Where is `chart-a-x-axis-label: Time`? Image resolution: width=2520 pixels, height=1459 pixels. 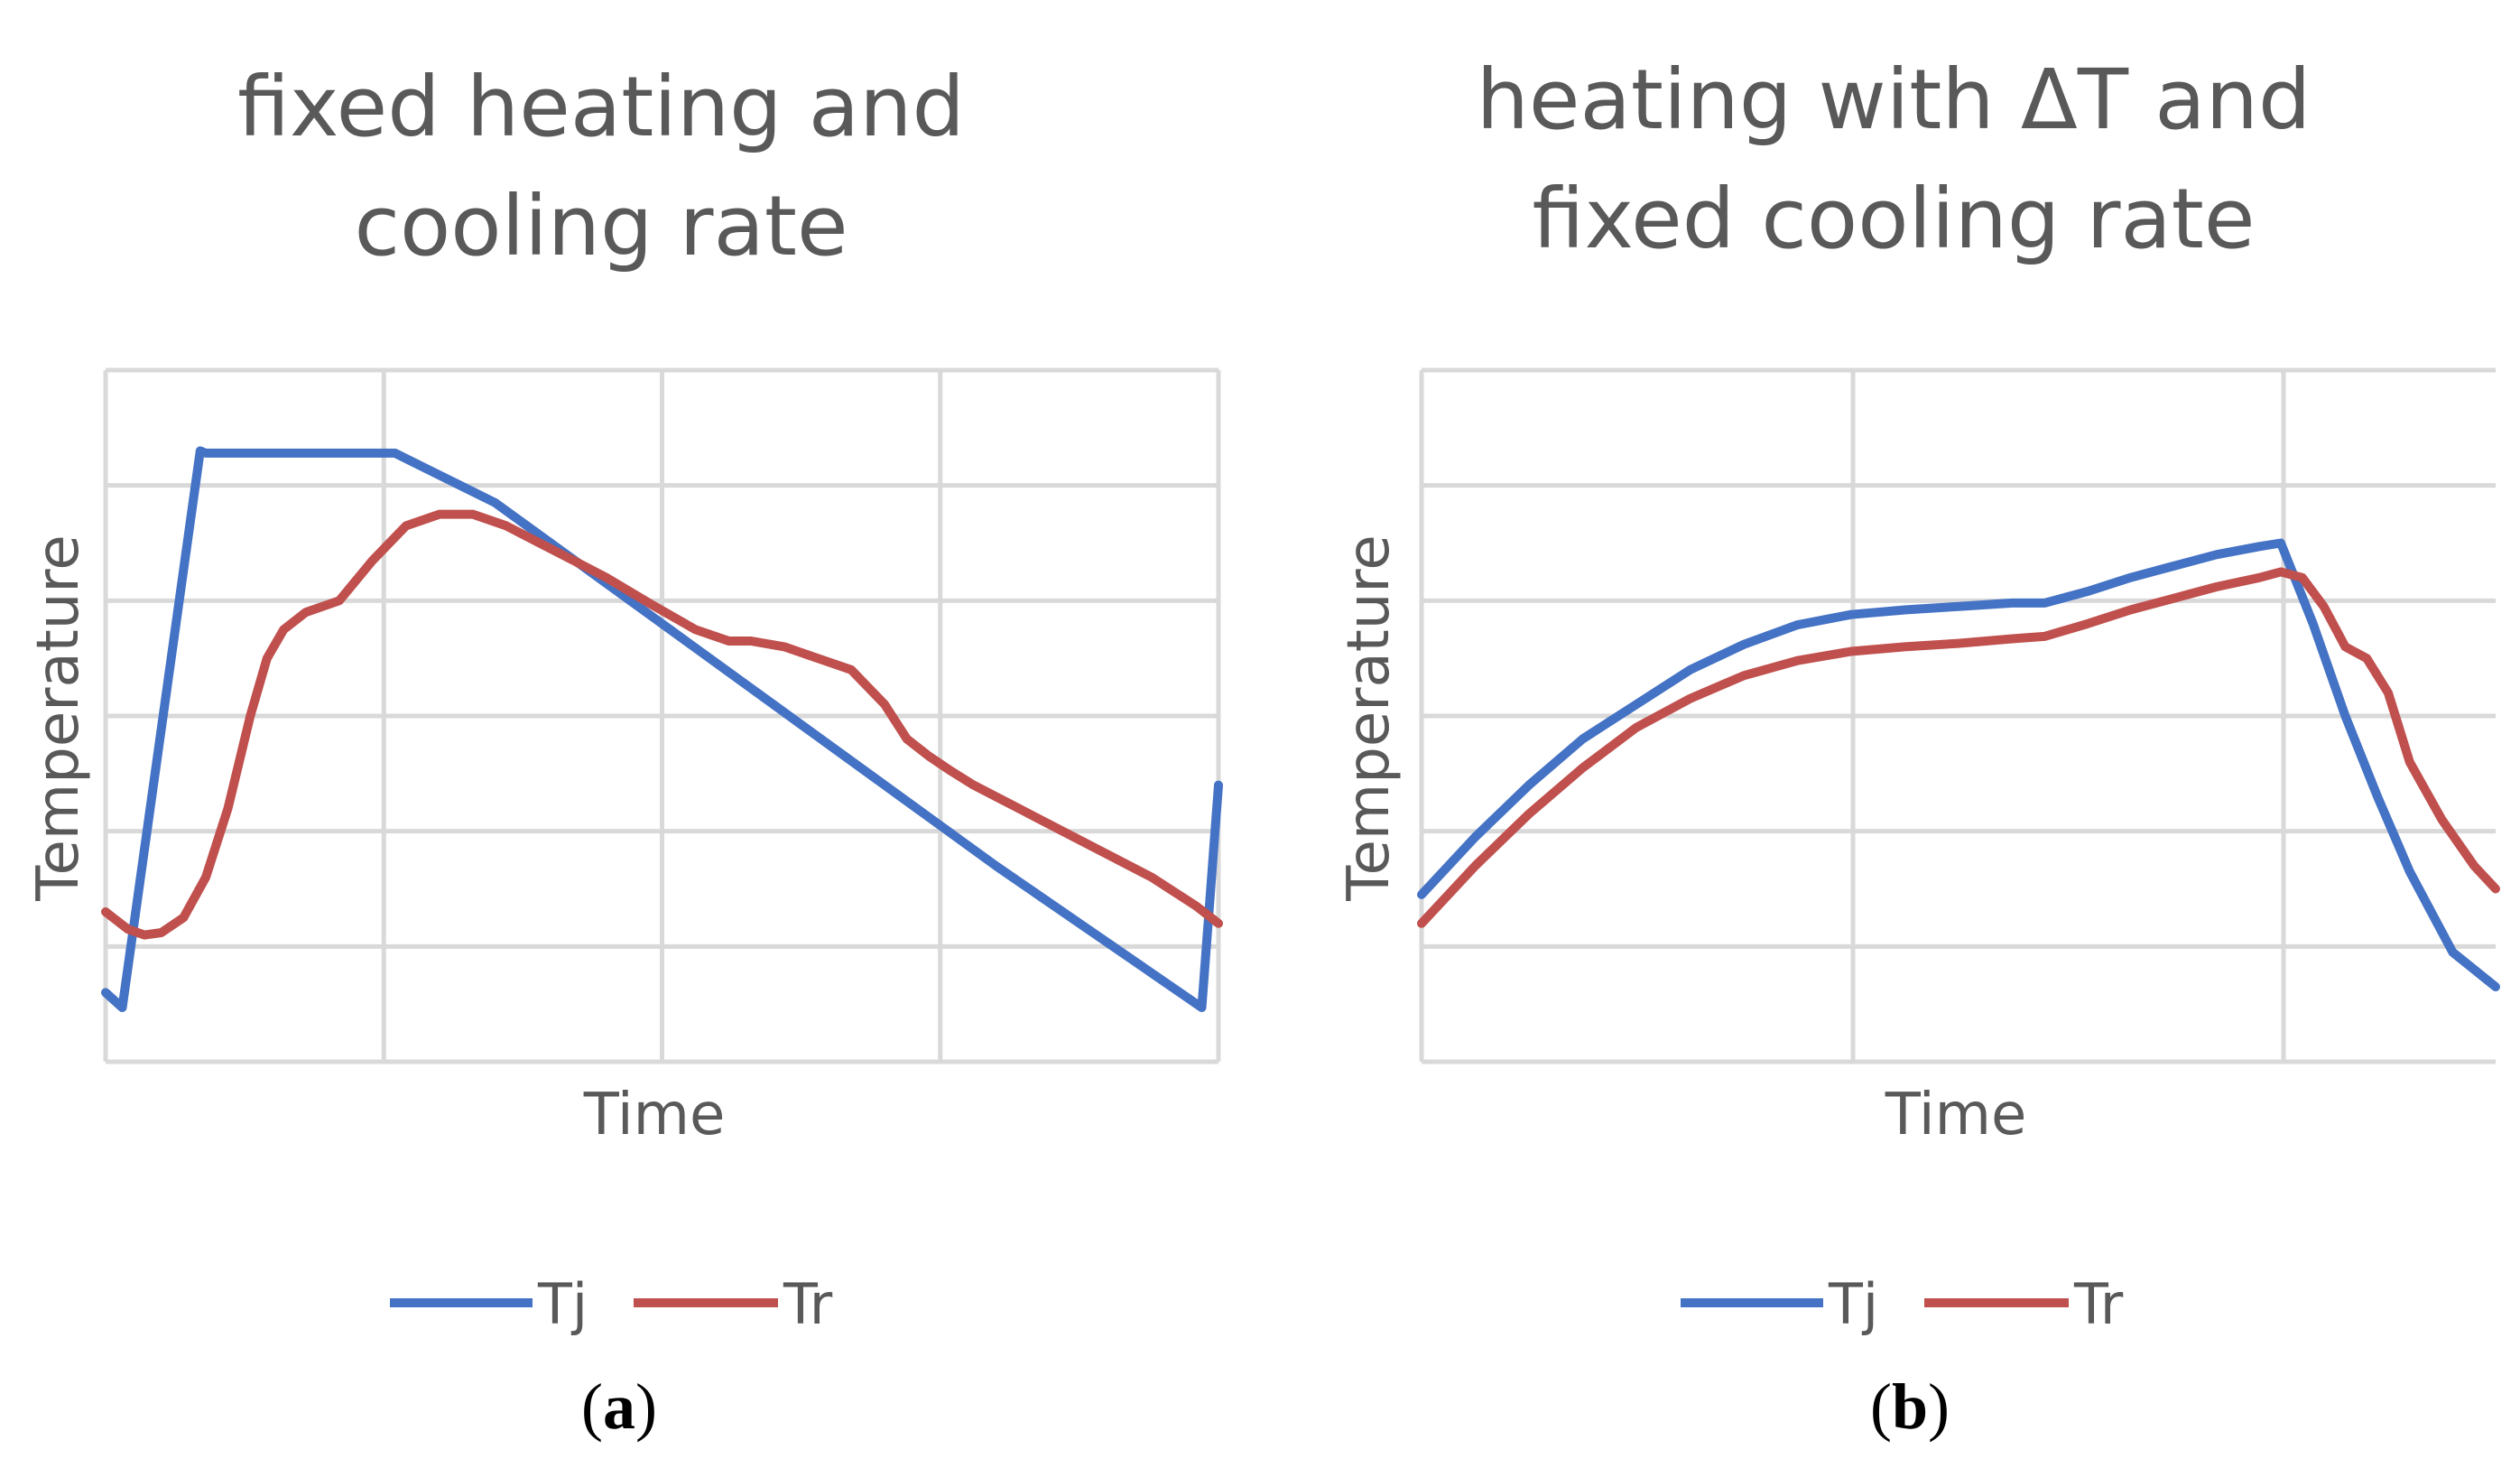 chart-a-x-axis-label: Time is located at coordinates (654, 1115).